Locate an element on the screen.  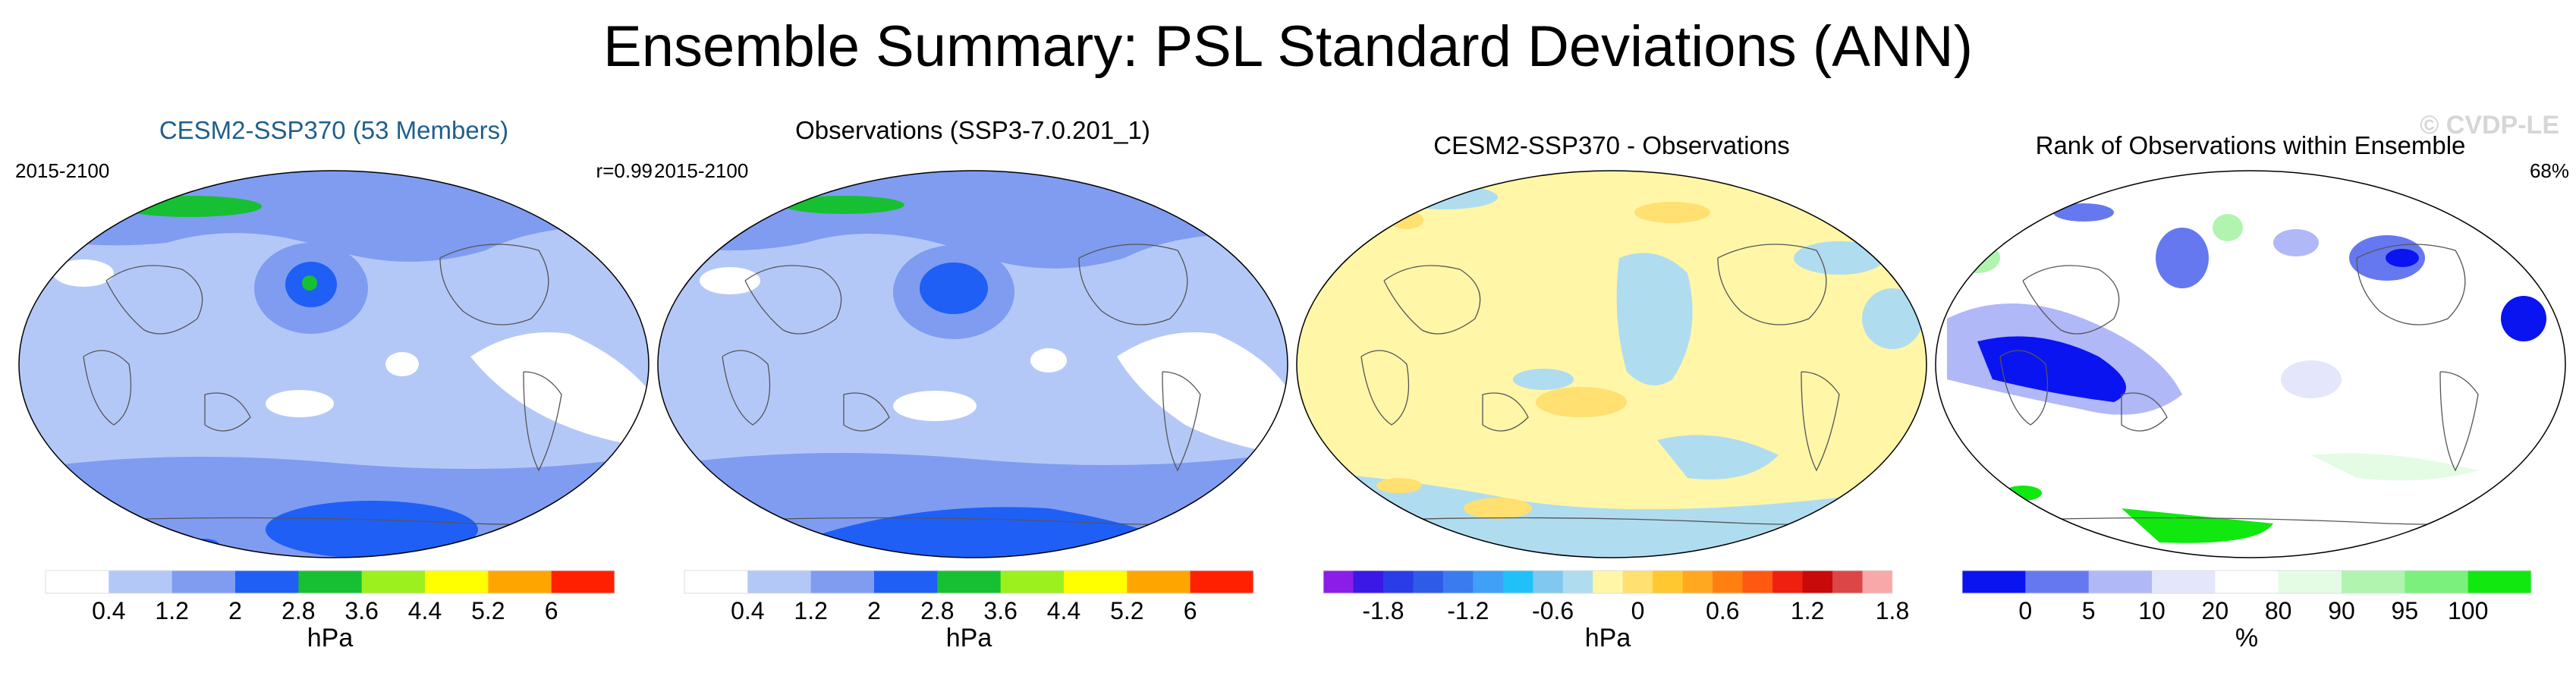
panel-title: Observations (SSP3-7.0.201_1) is located at coordinates (972, 130).